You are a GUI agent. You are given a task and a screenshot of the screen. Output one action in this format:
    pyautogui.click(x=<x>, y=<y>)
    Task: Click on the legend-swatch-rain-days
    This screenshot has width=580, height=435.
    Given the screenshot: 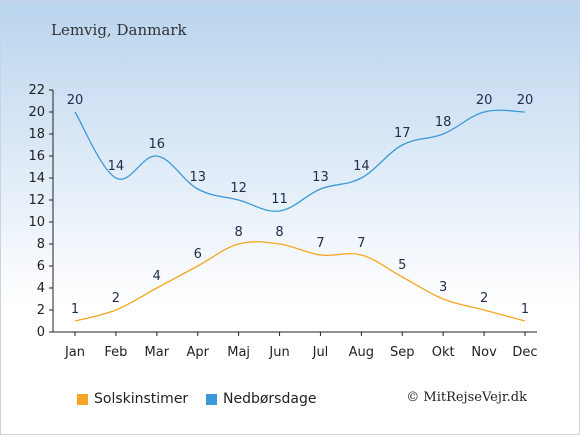 What is the action you would take?
    pyautogui.click(x=211, y=399)
    